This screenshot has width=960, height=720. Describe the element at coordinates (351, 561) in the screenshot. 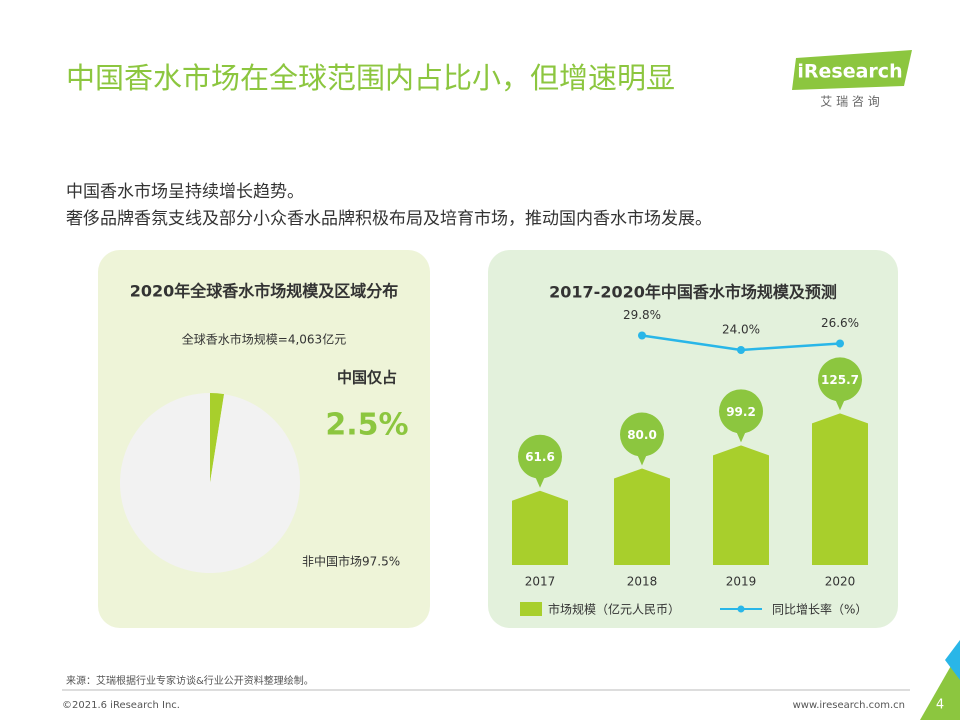

I see `value-label: 非中国市场97.5%` at that location.